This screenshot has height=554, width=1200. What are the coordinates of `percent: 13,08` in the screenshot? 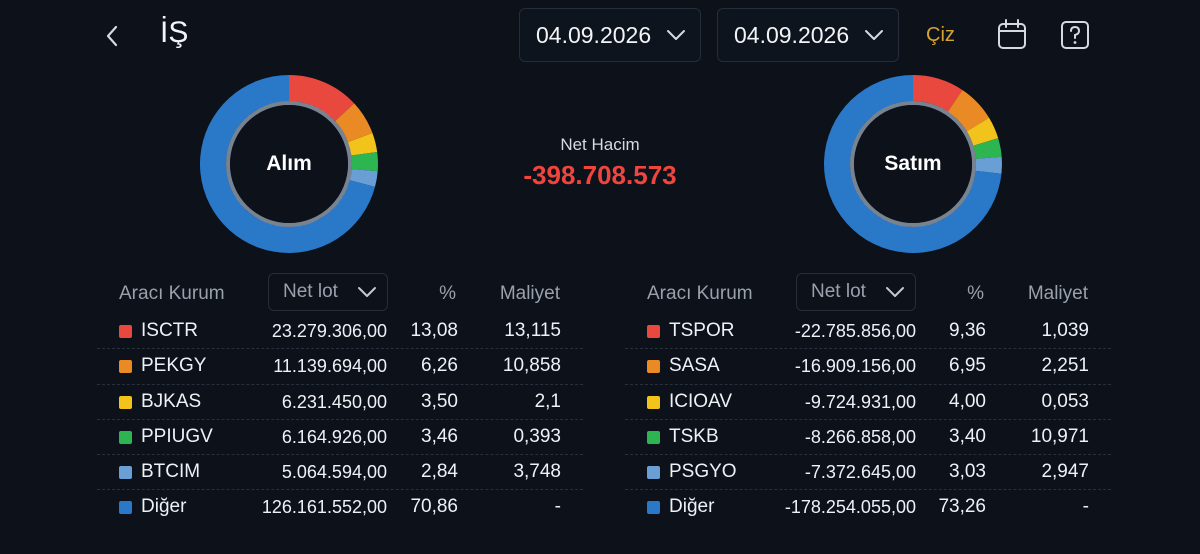 It's located at (434, 330).